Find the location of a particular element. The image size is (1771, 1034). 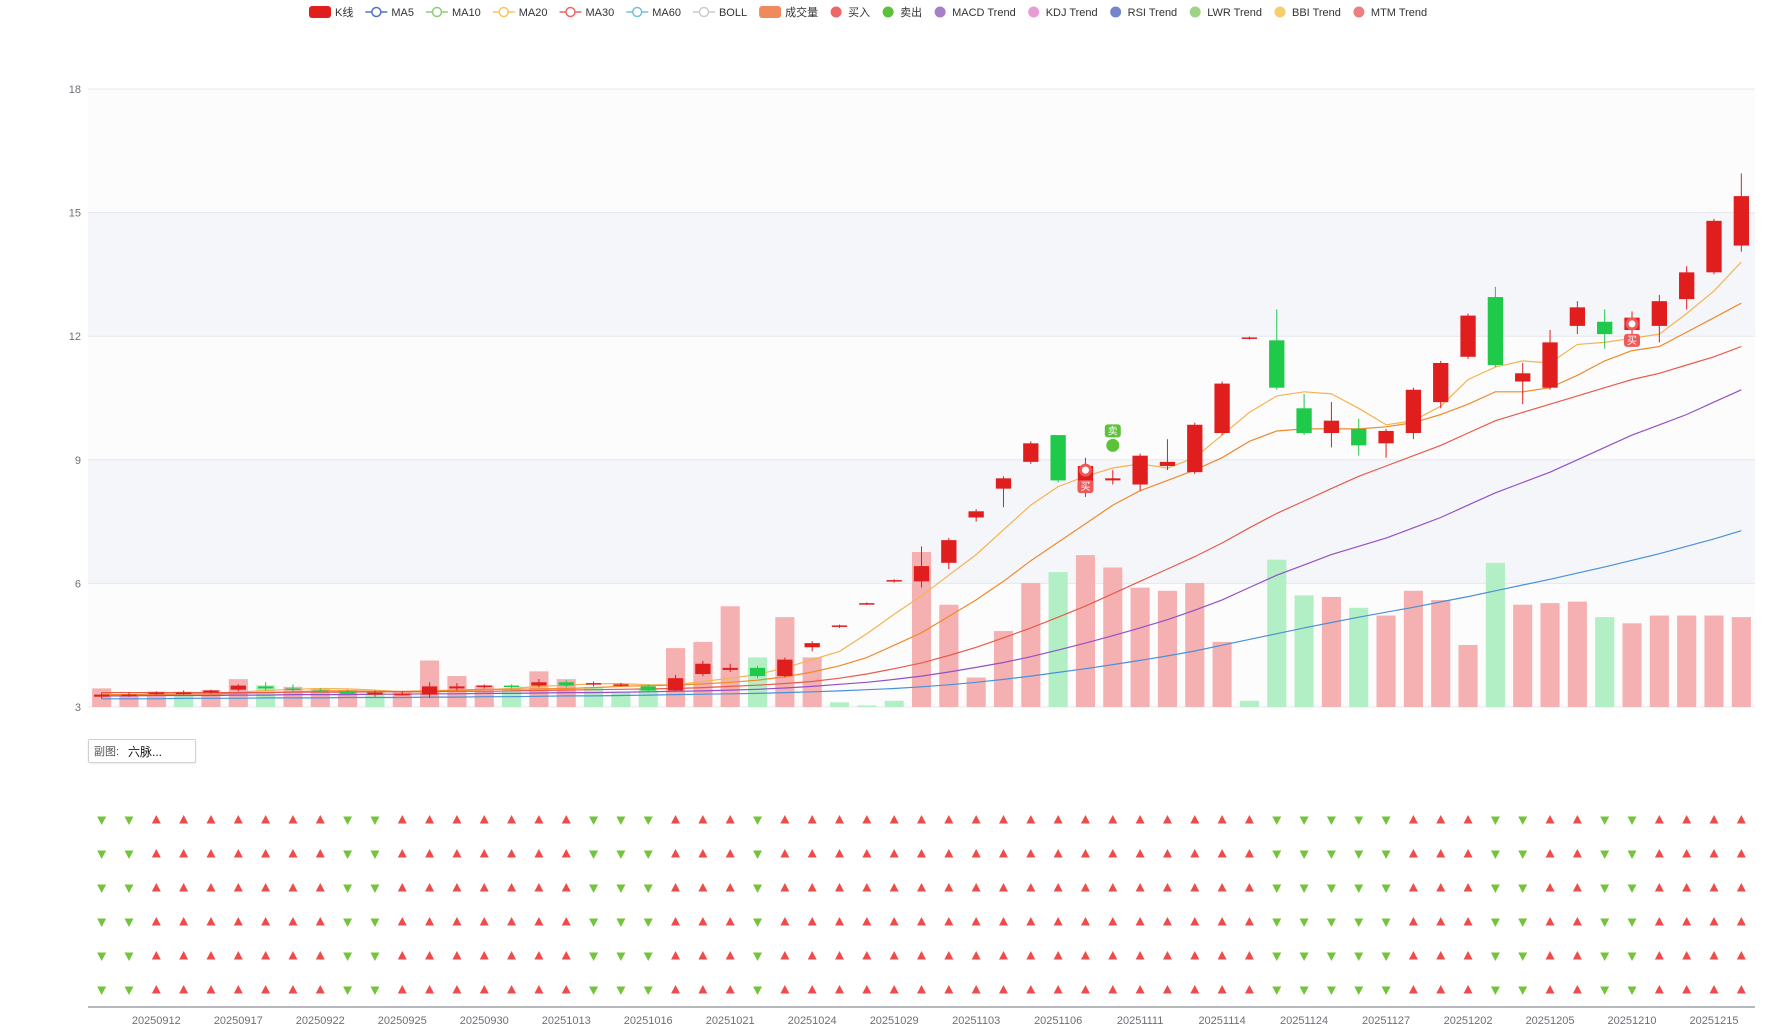

legend-label: MA30 is located at coordinates (599, 13).